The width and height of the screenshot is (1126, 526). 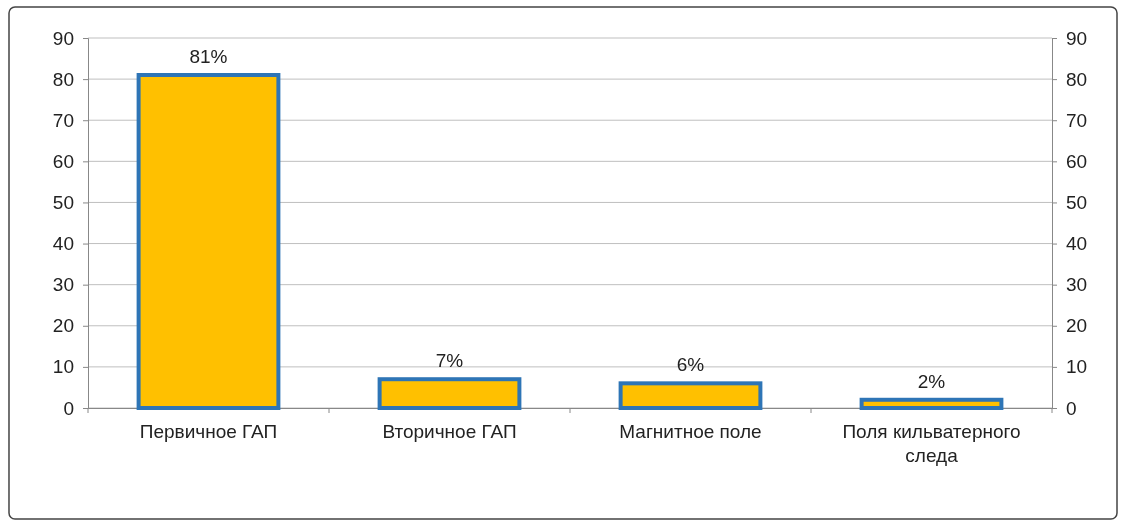 I want to click on x-tick-label: Первичное ГАП, so click(x=208, y=431).